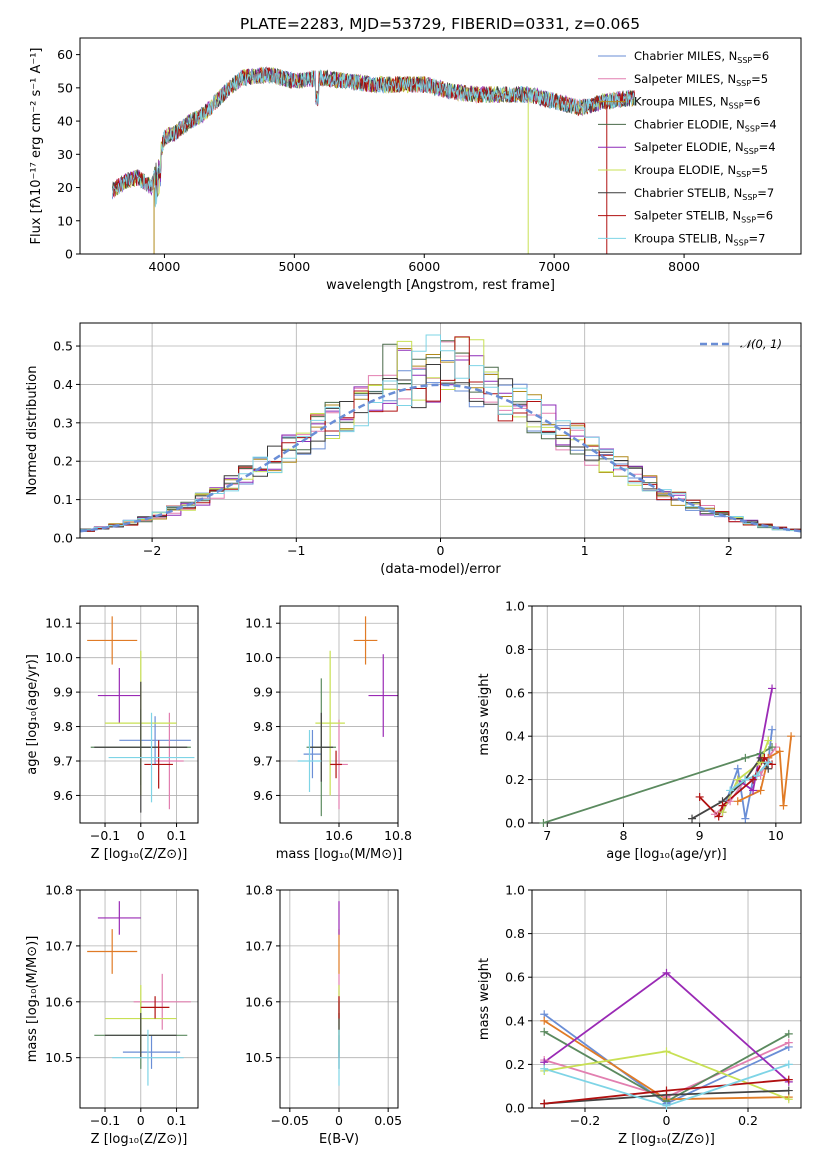  Describe the element at coordinates (263, 761) in the screenshot. I see `y-tick-label: 9.7` at that location.